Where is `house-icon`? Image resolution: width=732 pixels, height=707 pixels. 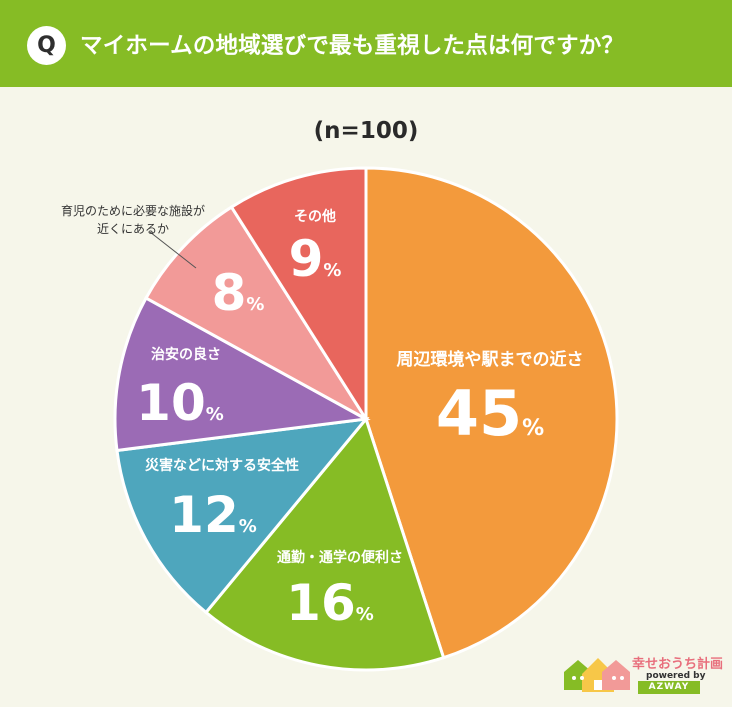 house-icon is located at coordinates (597, 675).